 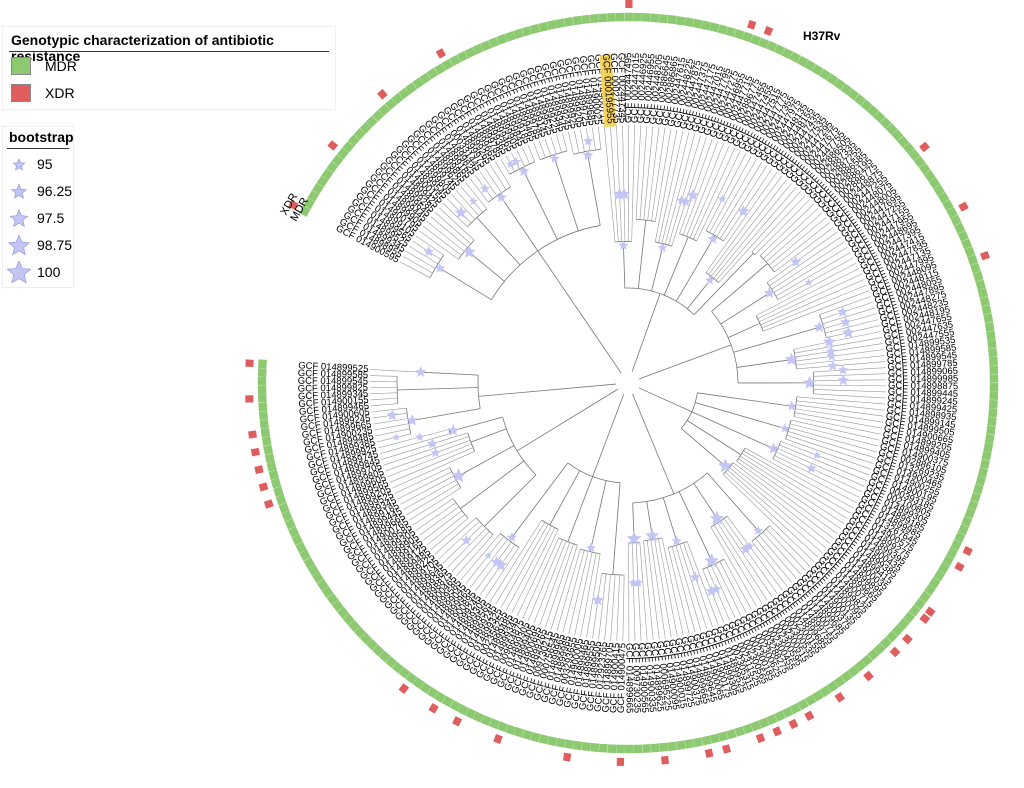 I want to click on tip-label: GCF 014900155, so click(x=333, y=403).